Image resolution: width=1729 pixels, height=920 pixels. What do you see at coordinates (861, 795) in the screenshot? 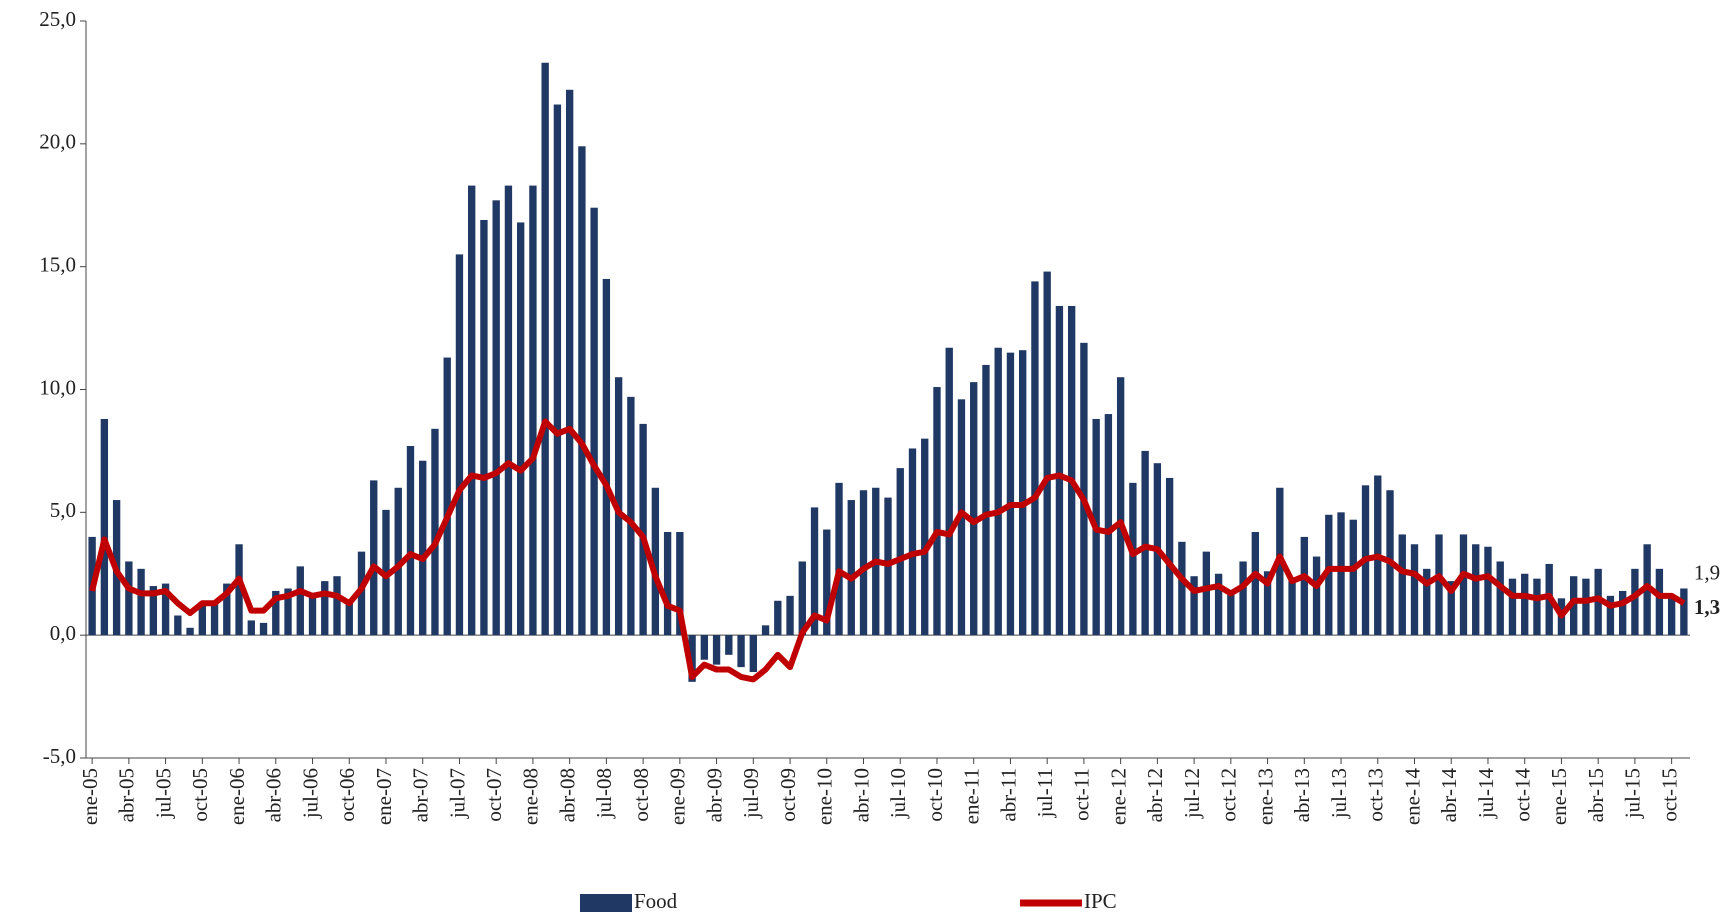
I see `x-tick-label: abr-10` at bounding box center [861, 795].